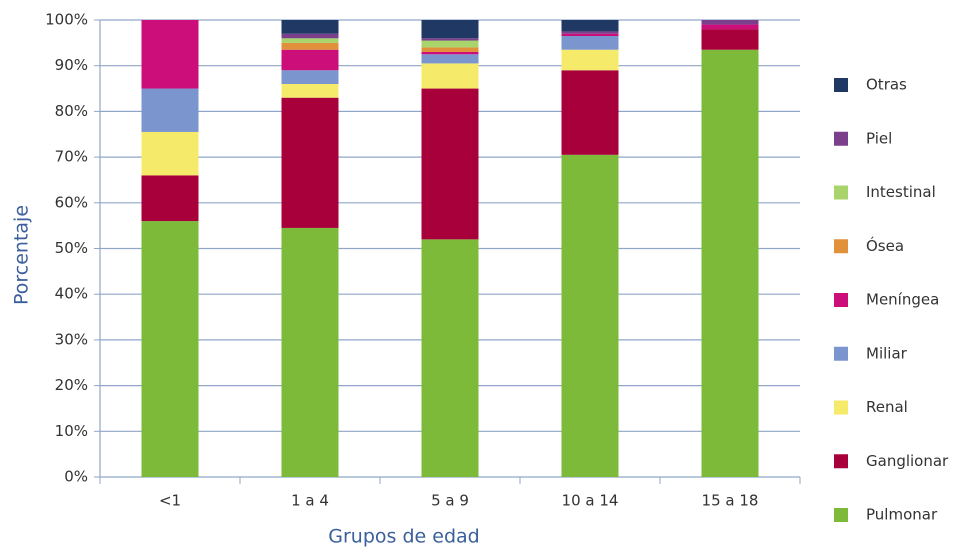 This screenshot has height=552, width=971. Describe the element at coordinates (450, 501) in the screenshot. I see `x-tick-label: 5 a 9` at that location.